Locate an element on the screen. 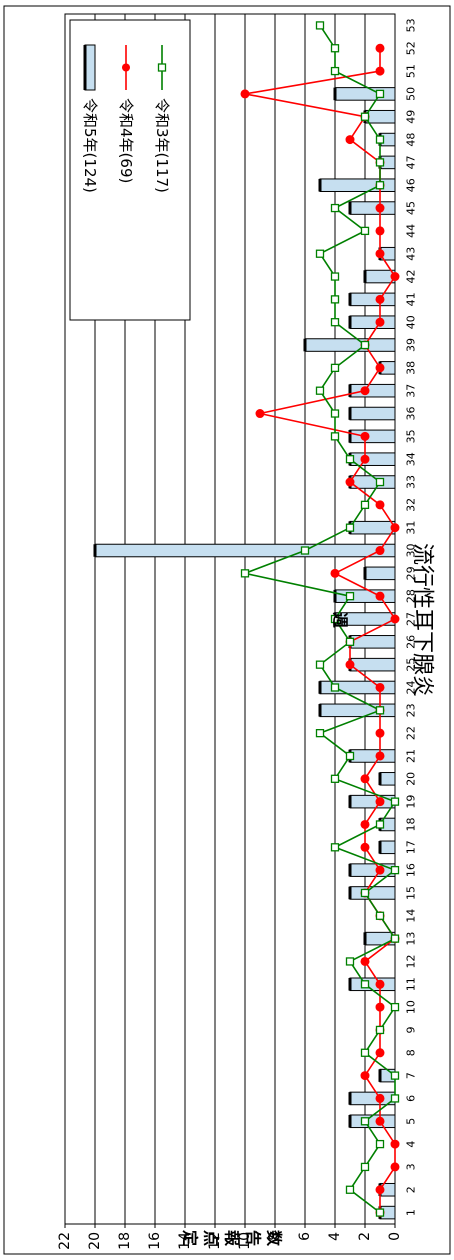 The image size is (454, 1260). legend: 令和5年(124) 令和4年(69) 令和3年(117) is located at coordinates (130, 170).